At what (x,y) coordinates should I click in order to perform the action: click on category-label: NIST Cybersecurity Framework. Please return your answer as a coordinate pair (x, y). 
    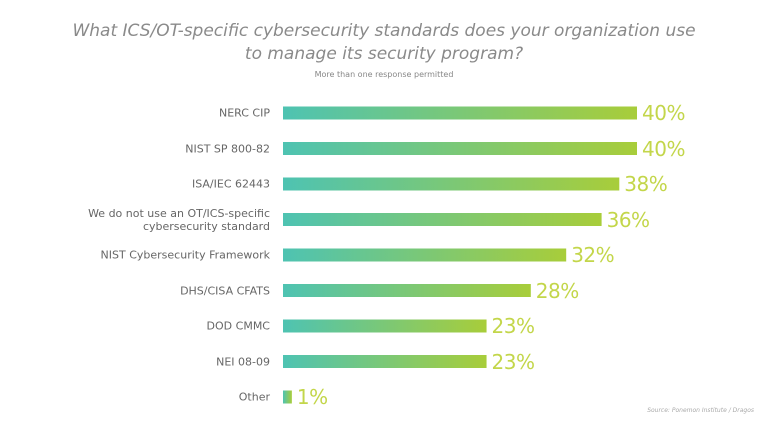
    Looking at the image, I should click on (185, 255).